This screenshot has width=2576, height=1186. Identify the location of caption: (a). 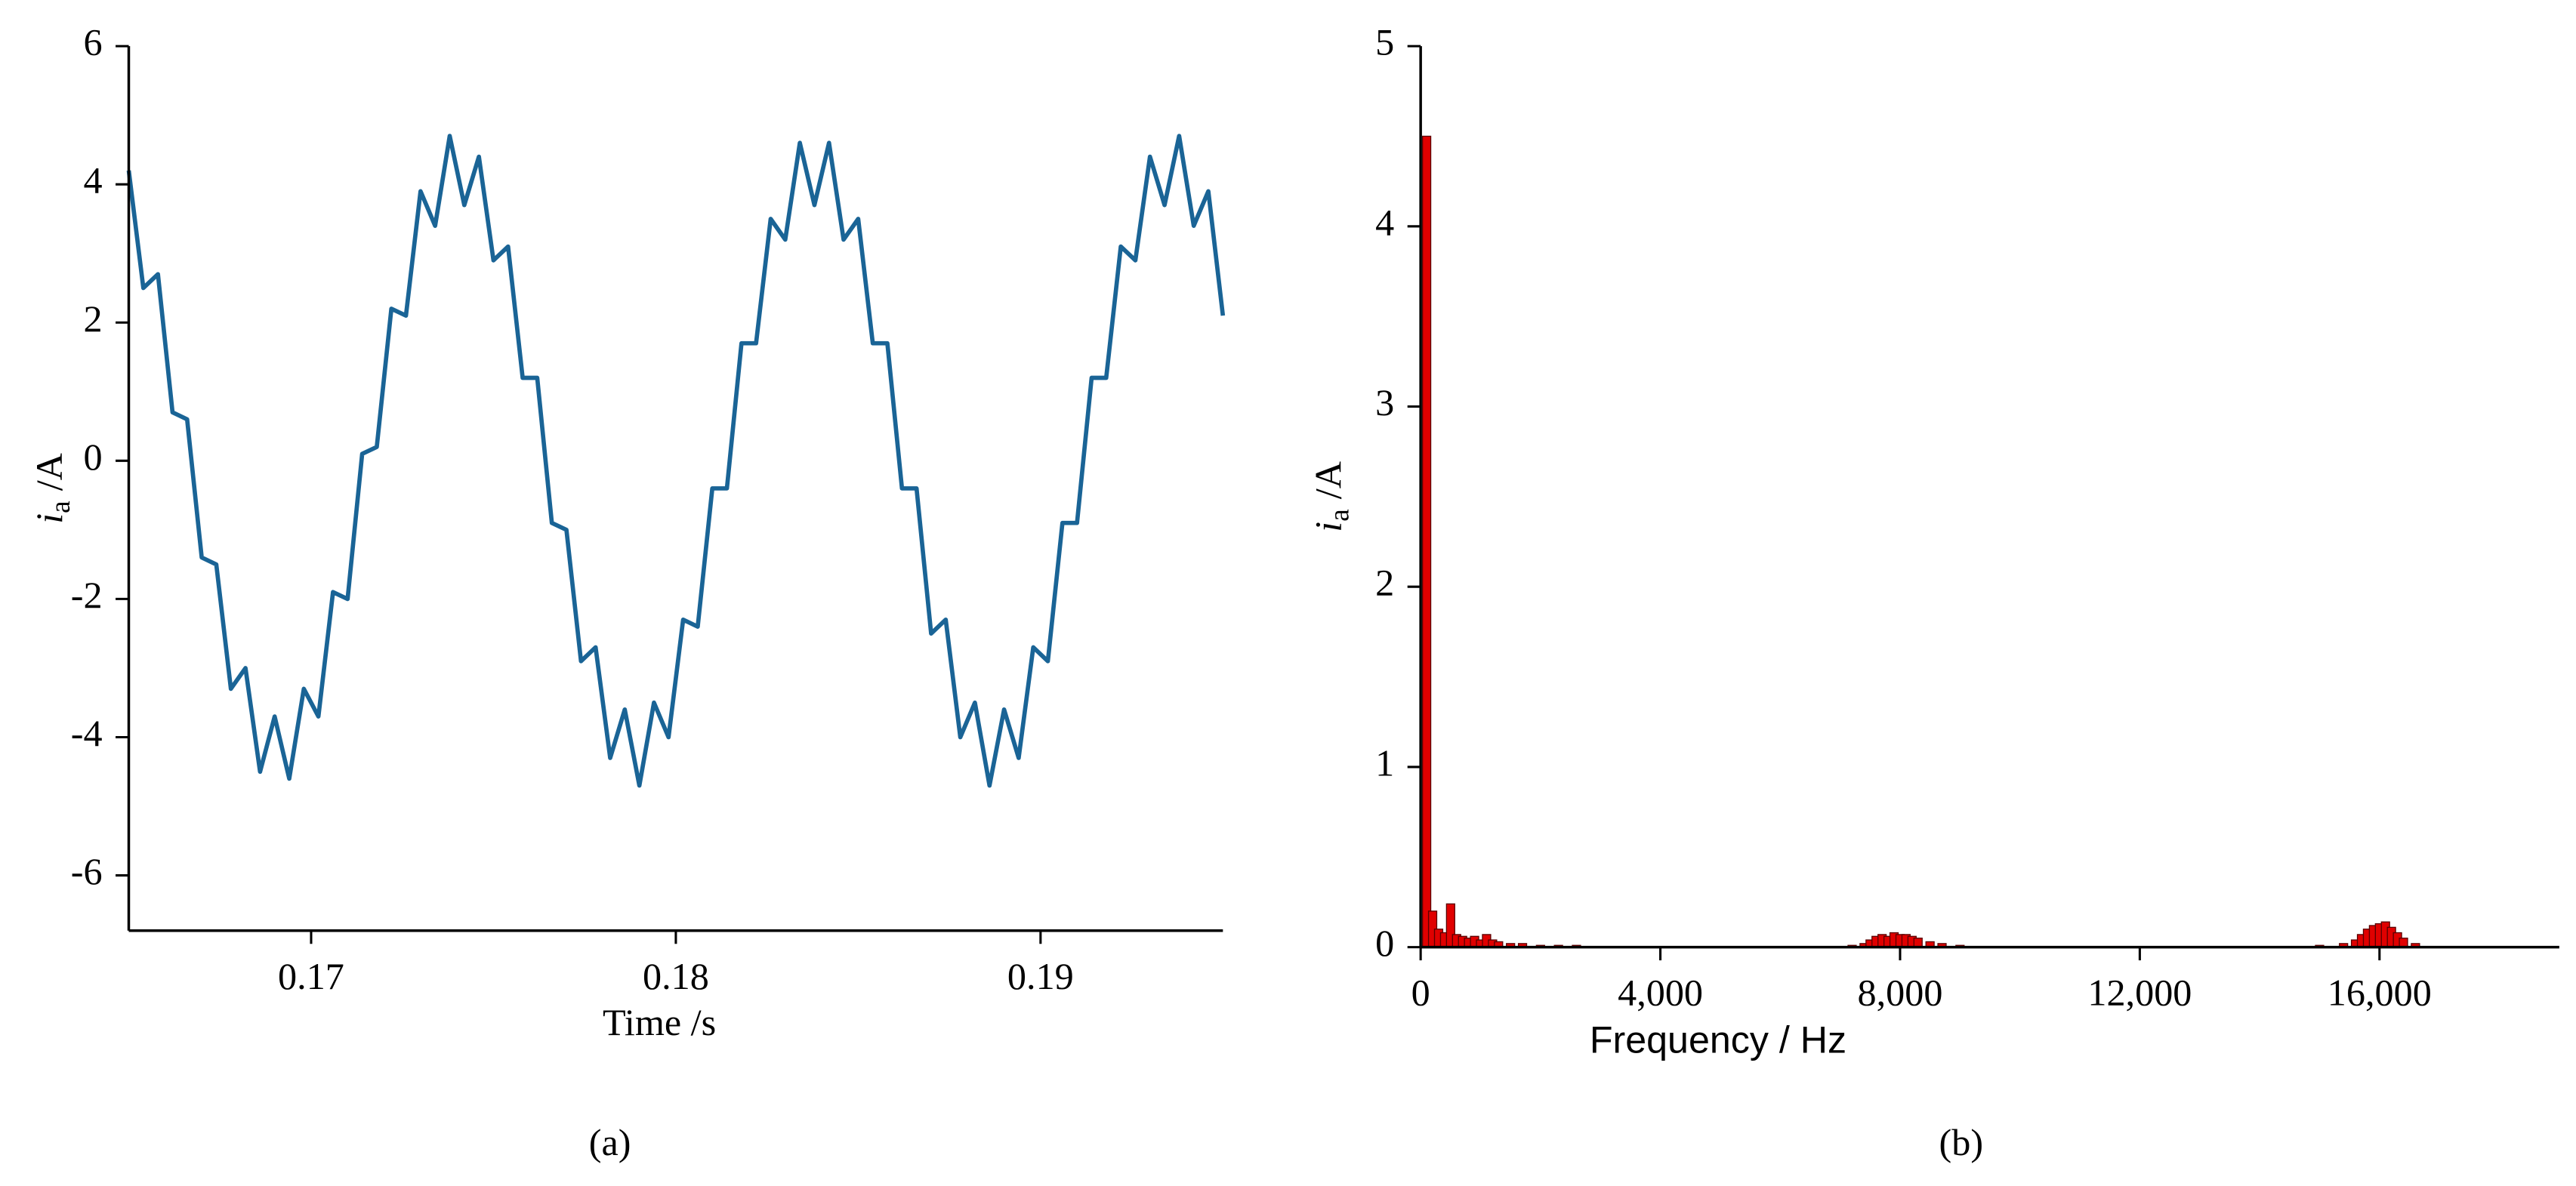
(610, 1142).